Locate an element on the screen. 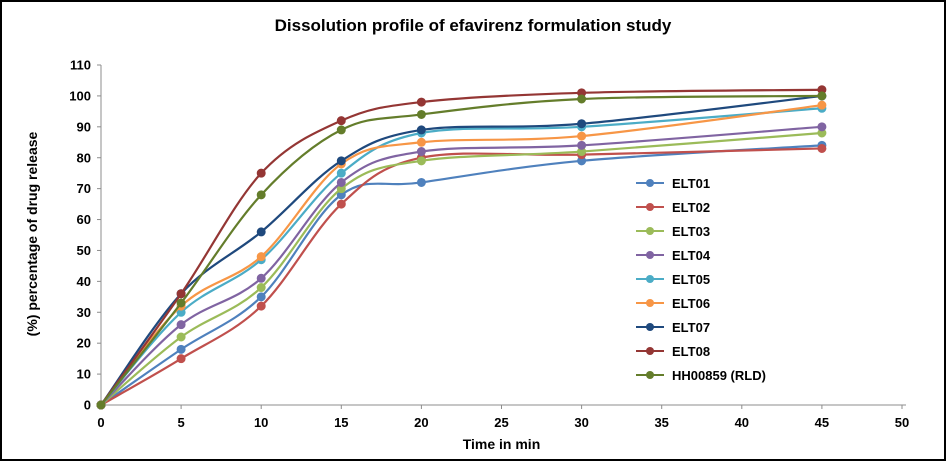 This screenshot has height=461, width=946. x-tick-label: 15 is located at coordinates (341, 422).